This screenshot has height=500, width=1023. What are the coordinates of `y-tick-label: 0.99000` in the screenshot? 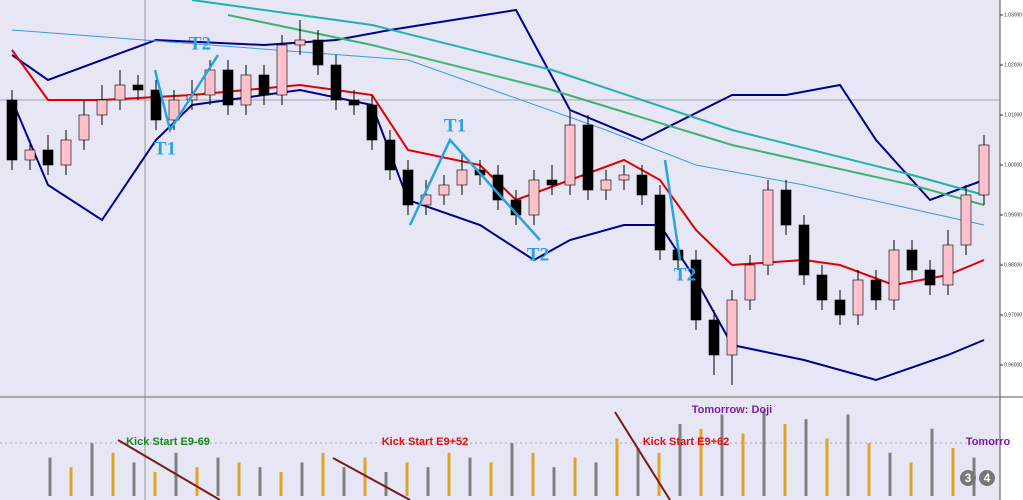 It's located at (1013, 215).